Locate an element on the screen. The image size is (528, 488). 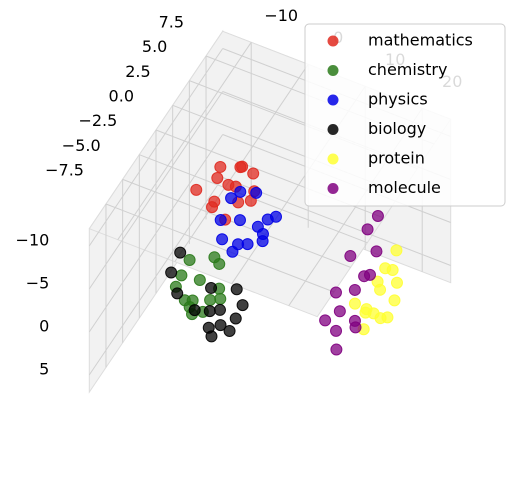
z-tick-label: 0 is located at coordinates (44, 325).